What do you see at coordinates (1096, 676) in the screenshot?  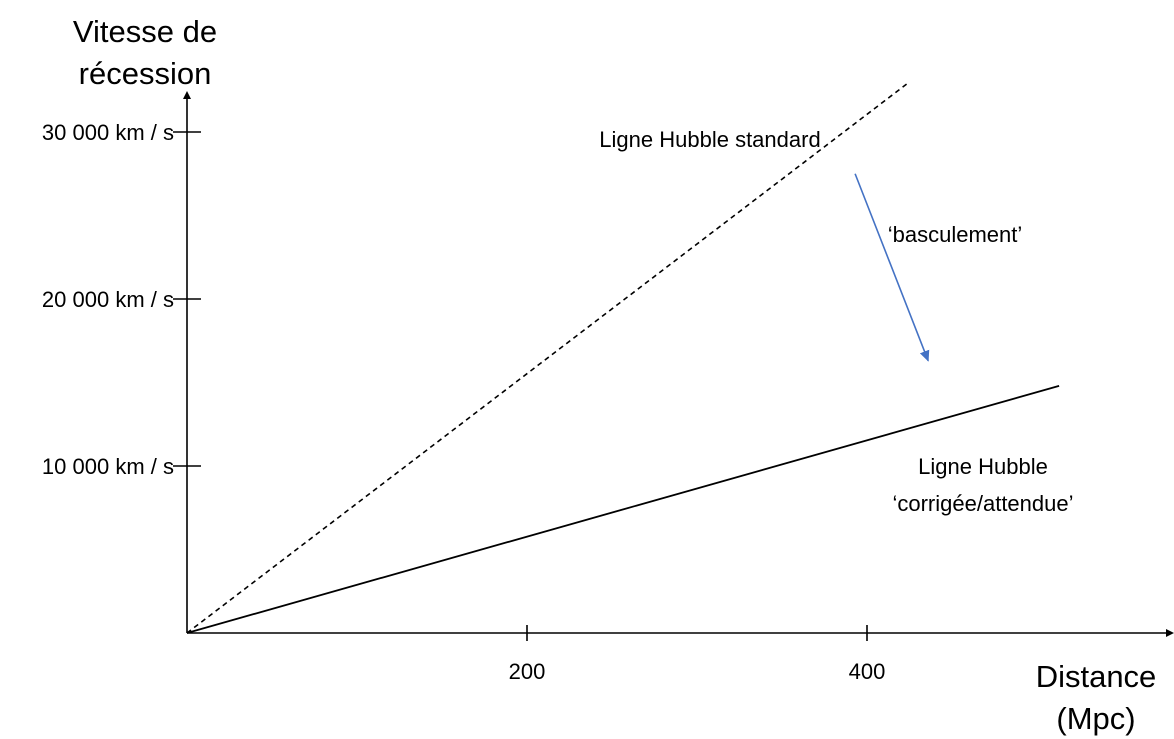 I see `x-axis-title-line-1: Distance` at bounding box center [1096, 676].